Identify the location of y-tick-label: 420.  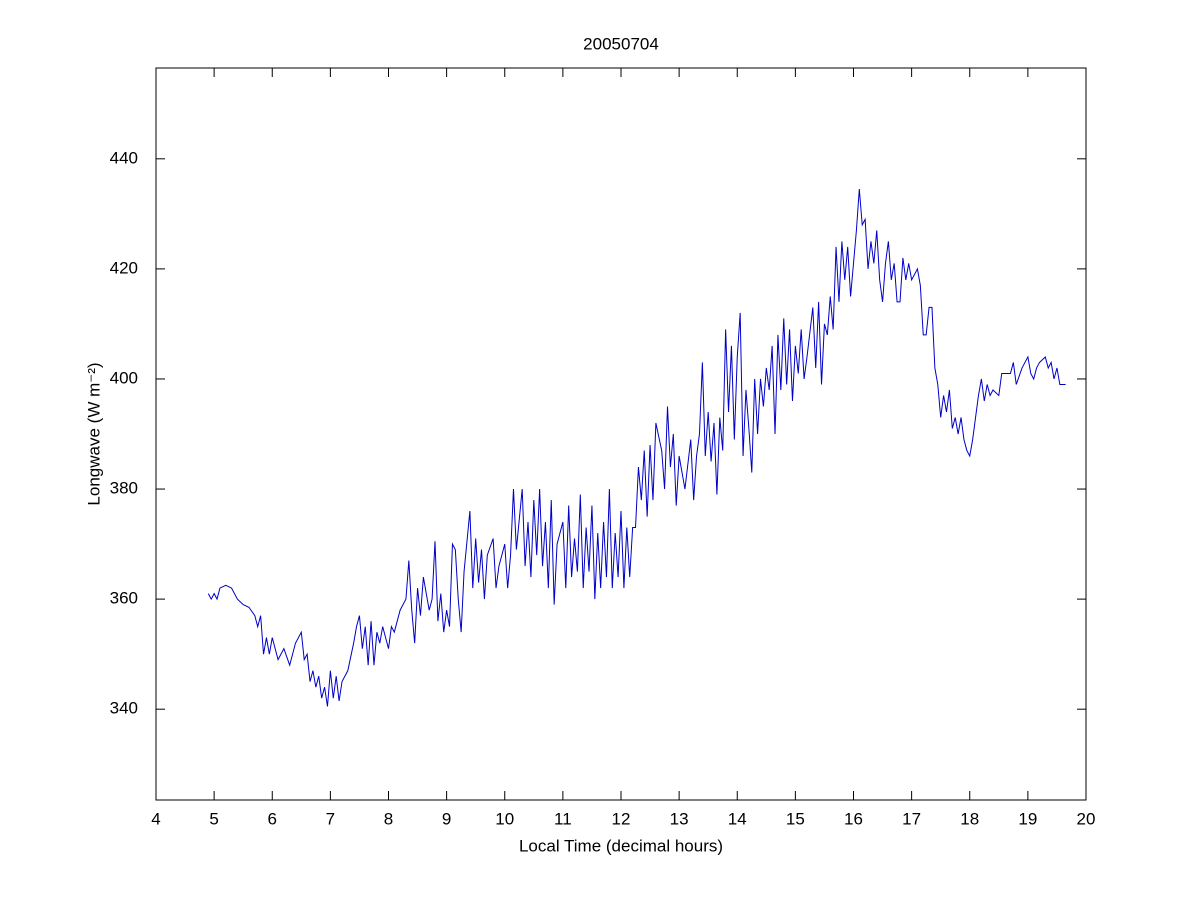
(124, 267).